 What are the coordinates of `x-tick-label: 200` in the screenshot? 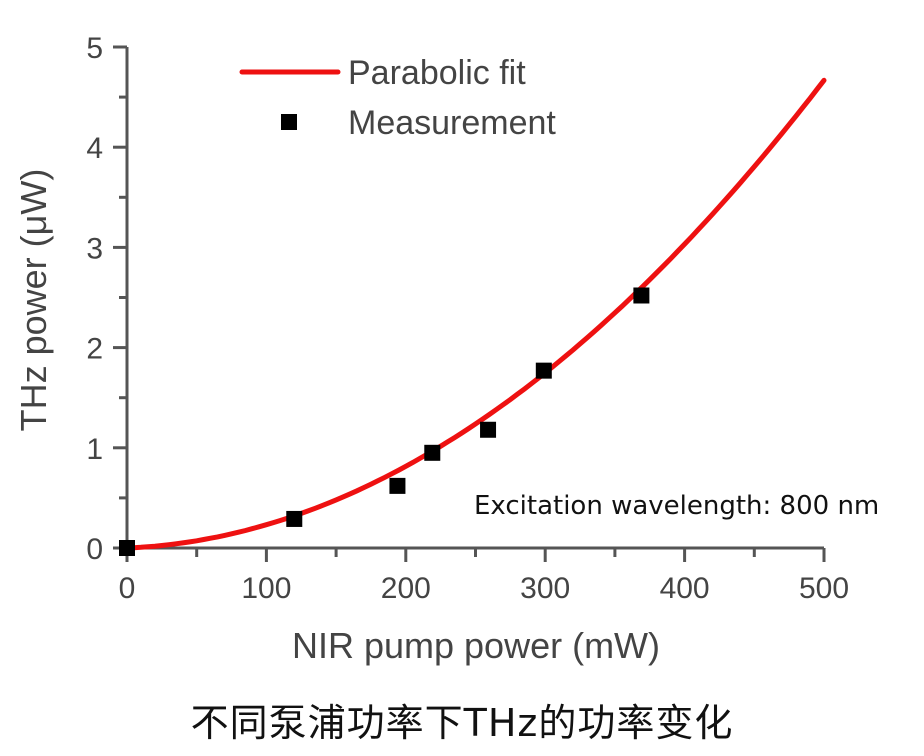 It's located at (406, 588).